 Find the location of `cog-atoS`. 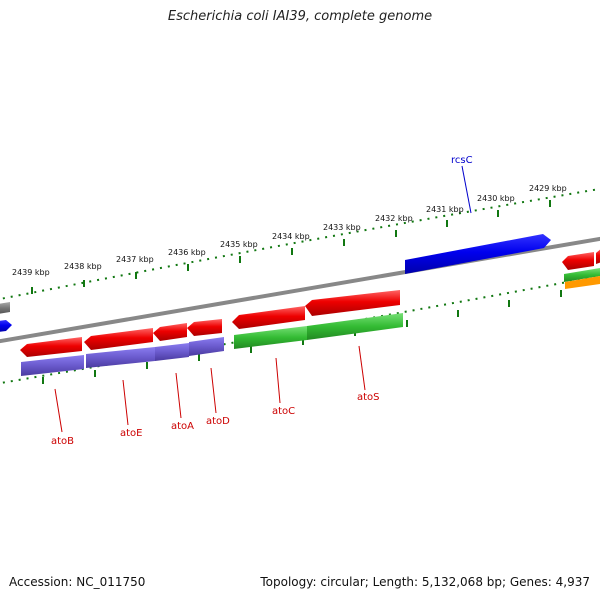

cog-atoS is located at coordinates (355, 326).